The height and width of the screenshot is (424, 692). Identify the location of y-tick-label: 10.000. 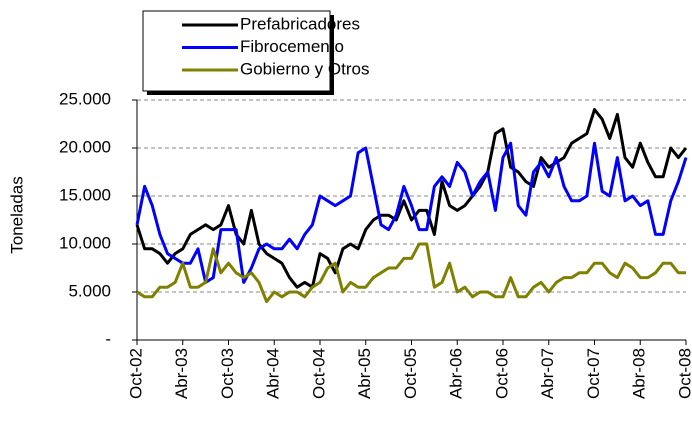
(85, 242).